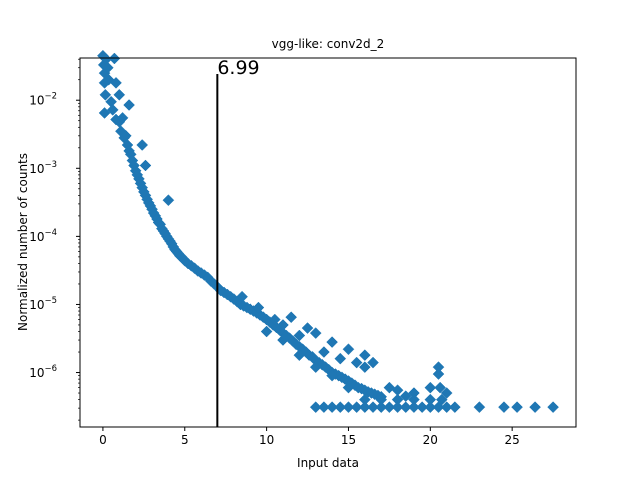  What do you see at coordinates (103, 440) in the screenshot?
I see `x-tick-label: 0` at bounding box center [103, 440].